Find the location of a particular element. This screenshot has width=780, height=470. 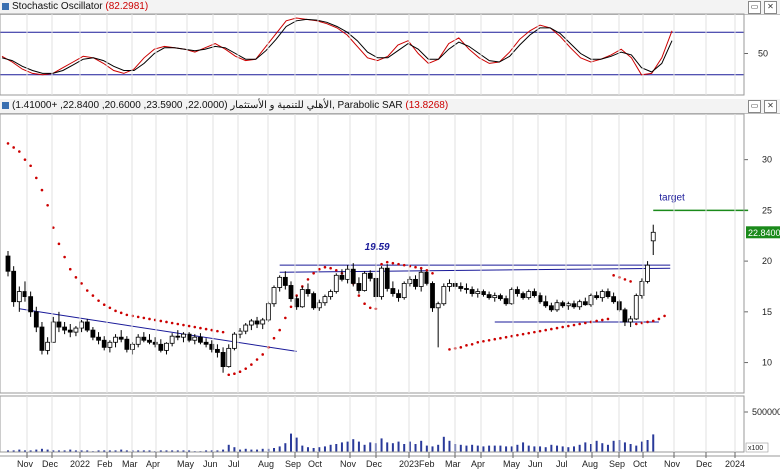

time-tick-label: Feb is located at coordinates (427, 464).